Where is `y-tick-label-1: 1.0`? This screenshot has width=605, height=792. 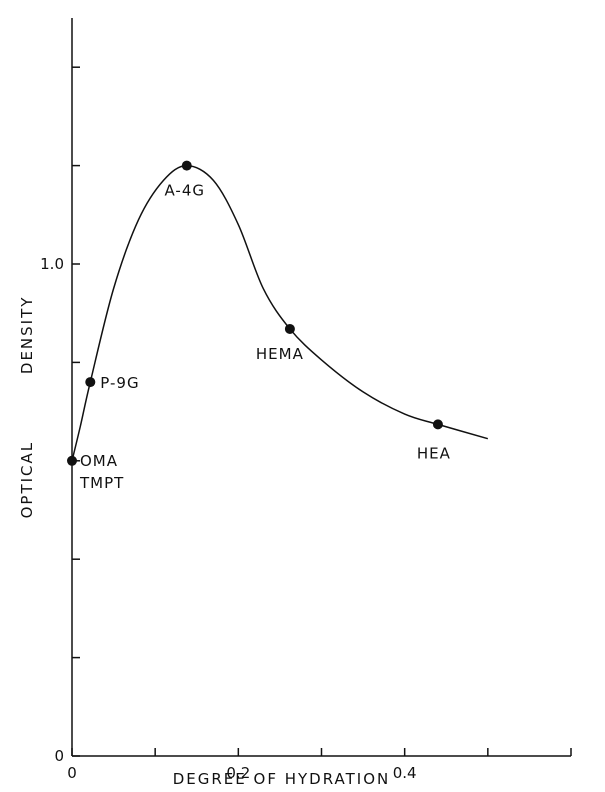
y-tick-label-1: 1.0 is located at coordinates (52, 264).